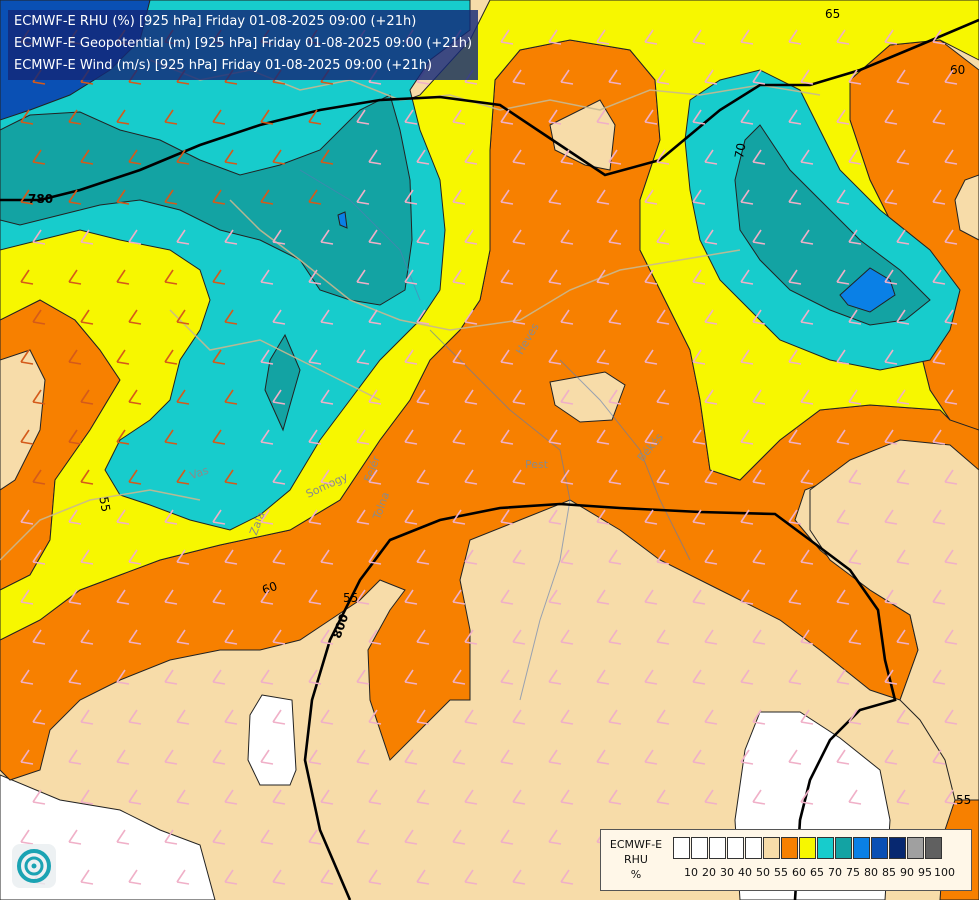  Describe the element at coordinates (636, 874) in the screenshot. I see `legend-title-unit: %` at that location.